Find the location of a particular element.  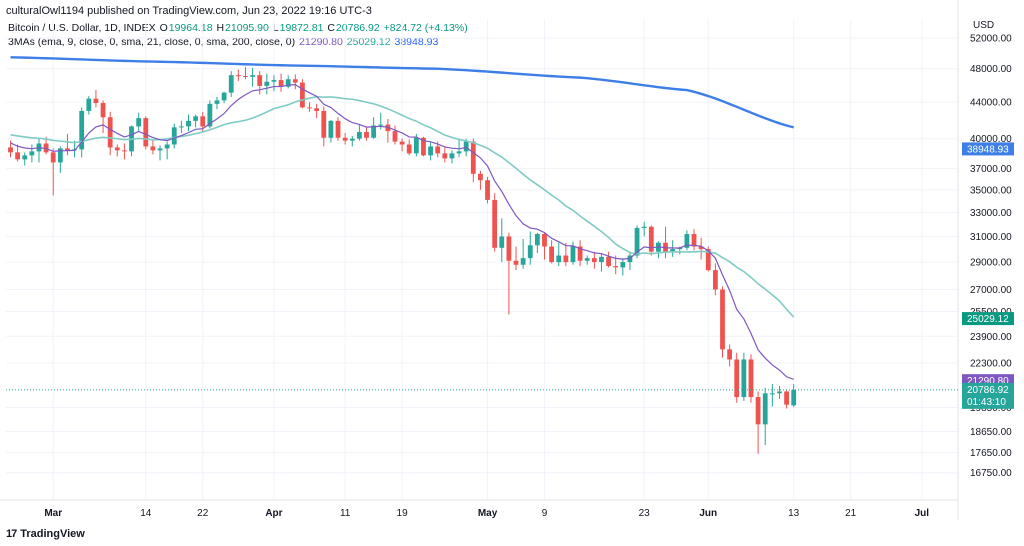

sma200-tag-bg is located at coordinates (988, 149).